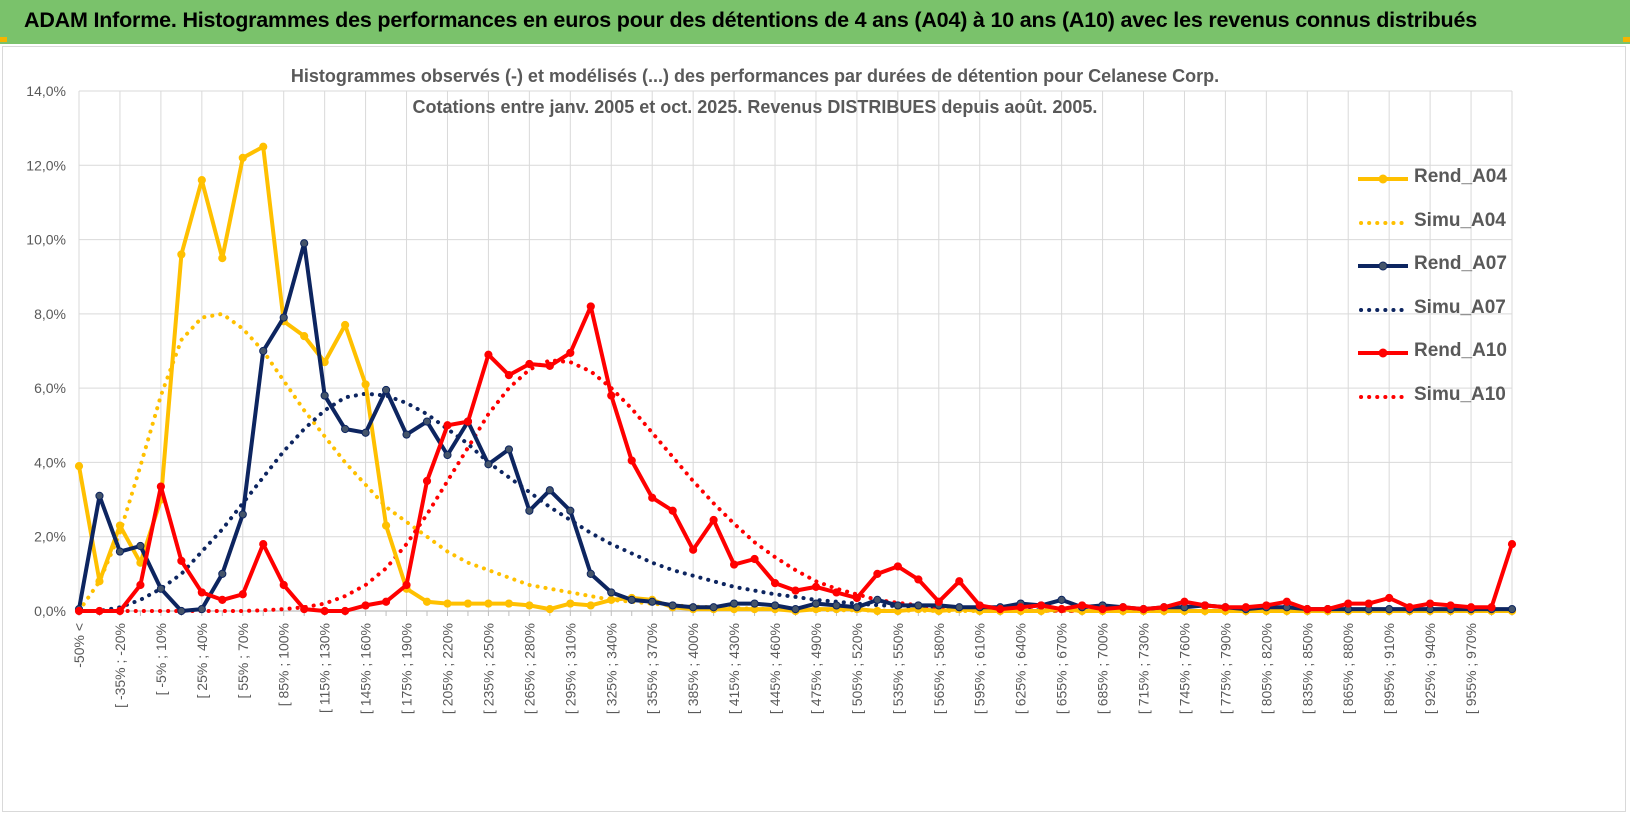 The width and height of the screenshot is (1630, 815). What do you see at coordinates (1460, 394) in the screenshot?
I see `legend-label: Simu_A10` at bounding box center [1460, 394].